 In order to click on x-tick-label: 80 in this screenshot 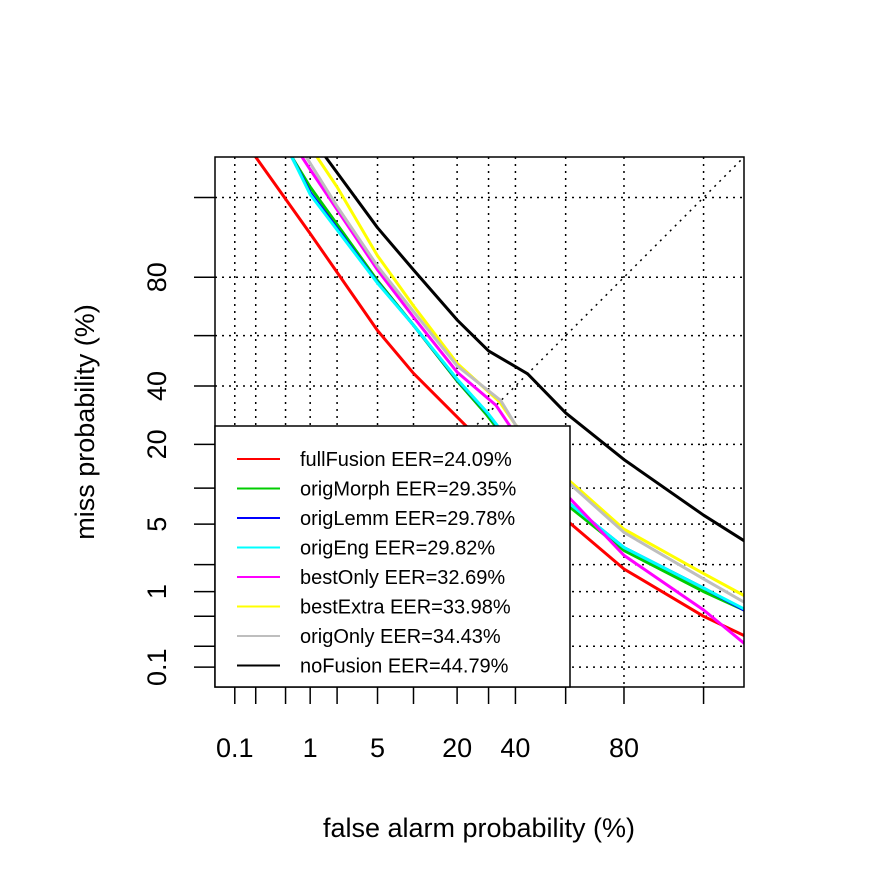, I will do `click(624, 748)`.